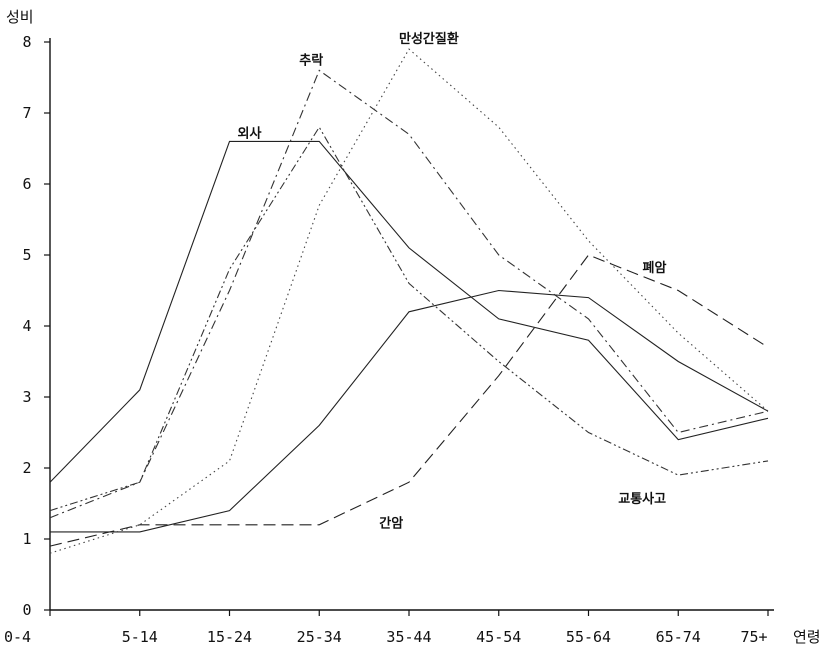  Describe the element at coordinates (319, 637) in the screenshot. I see `x-tick-label: 25-34` at that location.